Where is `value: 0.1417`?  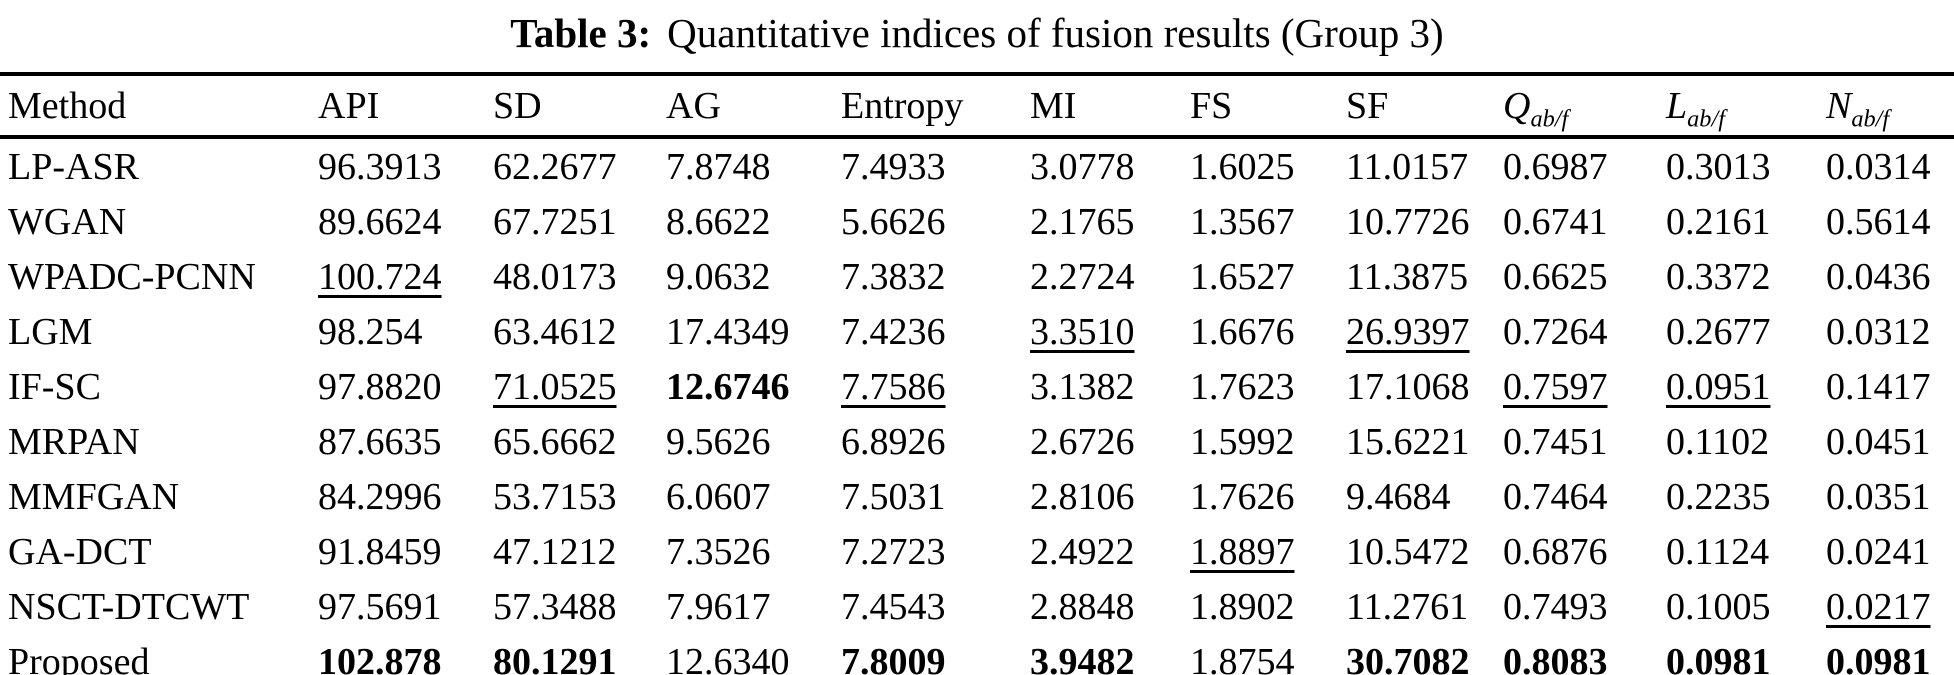
value: 0.1417 is located at coordinates (1878, 386).